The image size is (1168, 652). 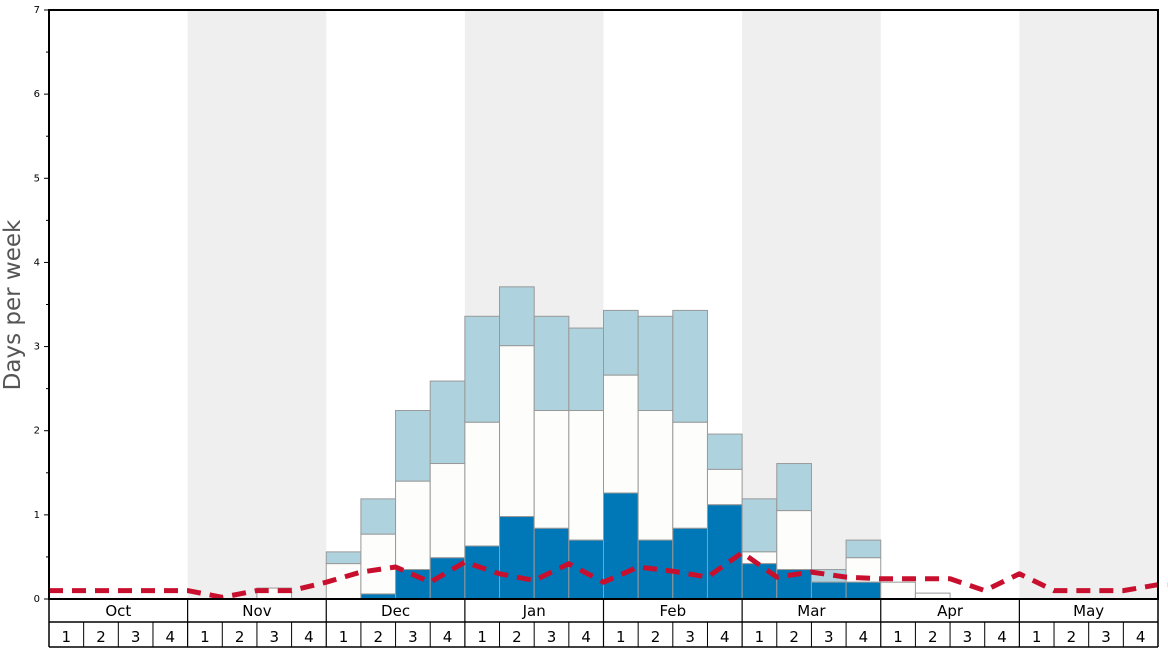 I want to click on y-tick-label: 0, so click(x=37, y=599).